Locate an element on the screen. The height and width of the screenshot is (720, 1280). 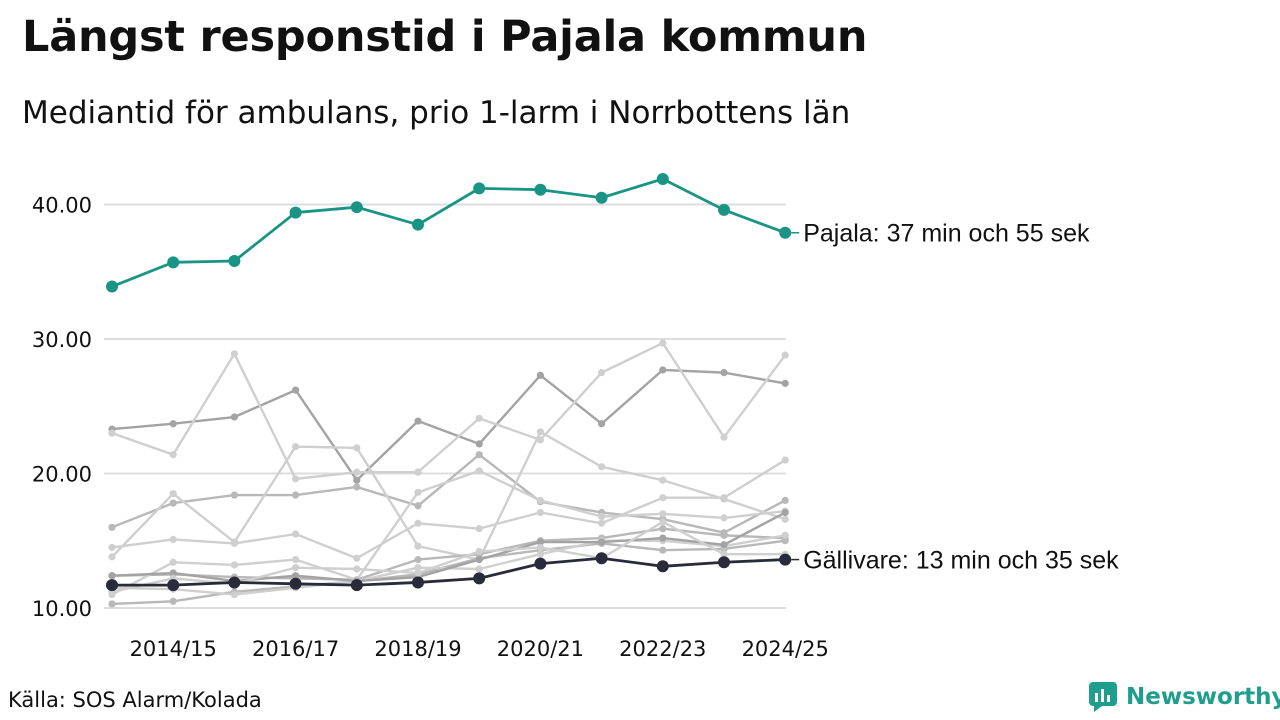
series-g-llivare is located at coordinates (449, 572).